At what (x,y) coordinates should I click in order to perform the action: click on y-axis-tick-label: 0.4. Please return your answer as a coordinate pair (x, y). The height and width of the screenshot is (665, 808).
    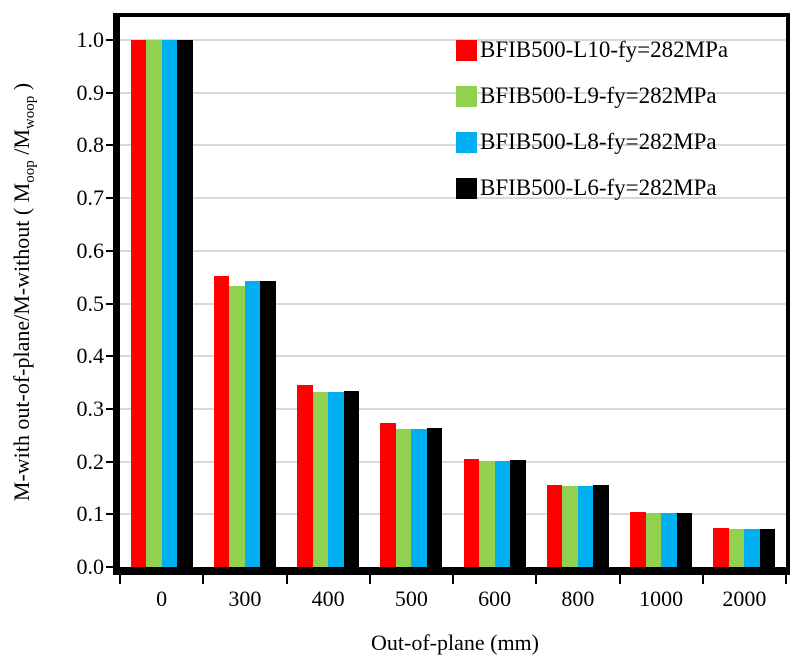
    Looking at the image, I should click on (90, 356).